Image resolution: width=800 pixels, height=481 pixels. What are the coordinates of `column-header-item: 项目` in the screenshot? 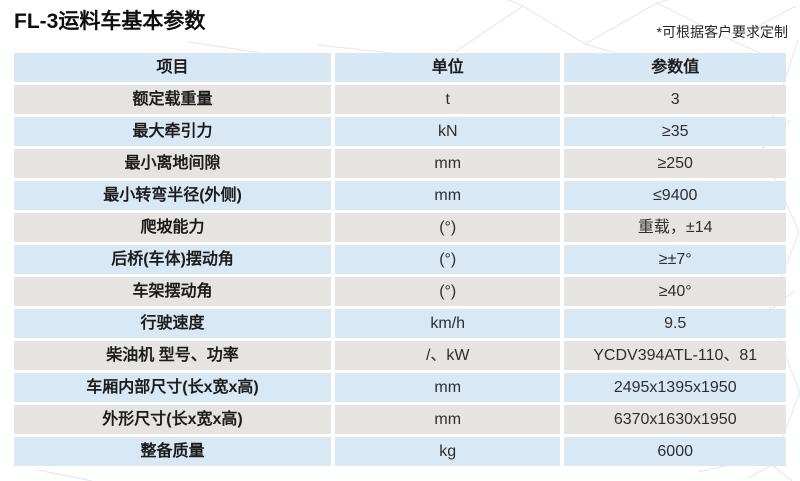 It's located at (173, 67).